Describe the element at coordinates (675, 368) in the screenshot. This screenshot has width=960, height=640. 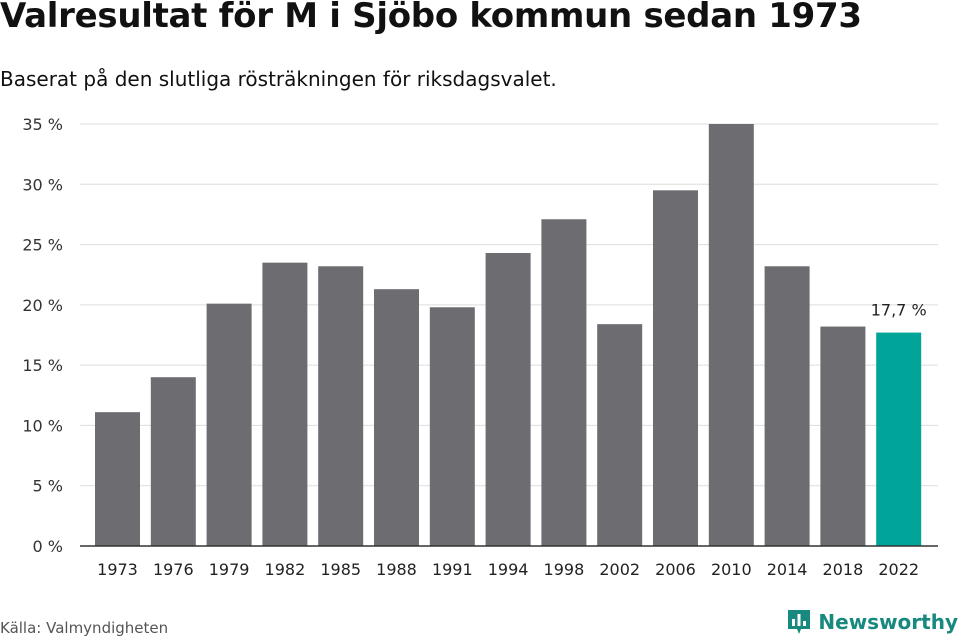
I see `bar-2006` at that location.